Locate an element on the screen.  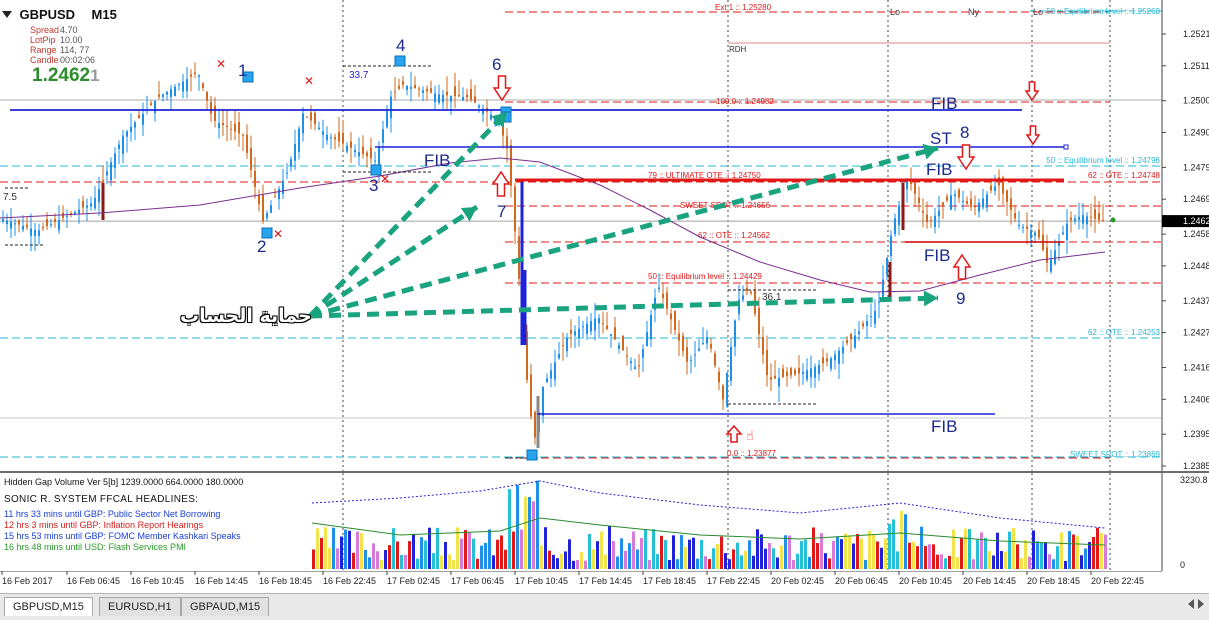
time-tick-label: 17 Feb 10:45 is located at coordinates (541, 581).